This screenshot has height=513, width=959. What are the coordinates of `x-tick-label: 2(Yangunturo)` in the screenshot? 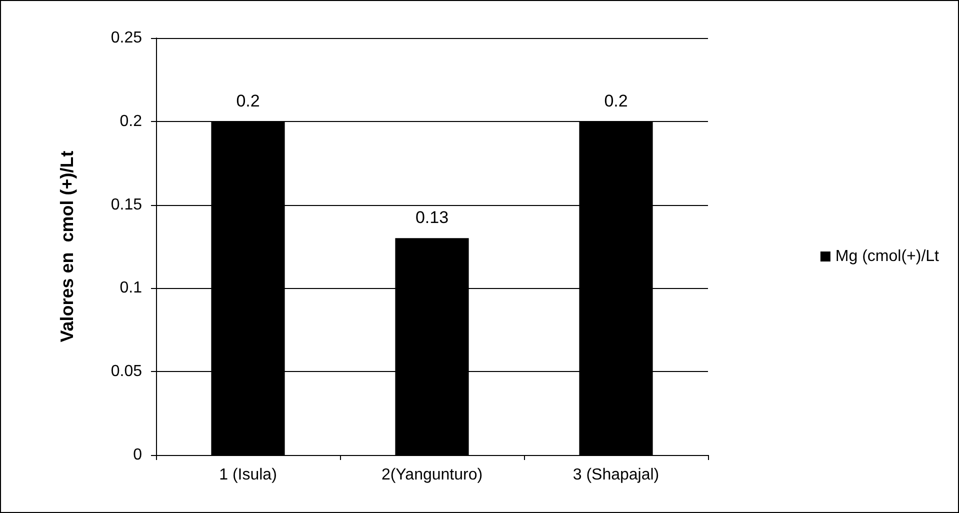 It's located at (432, 475).